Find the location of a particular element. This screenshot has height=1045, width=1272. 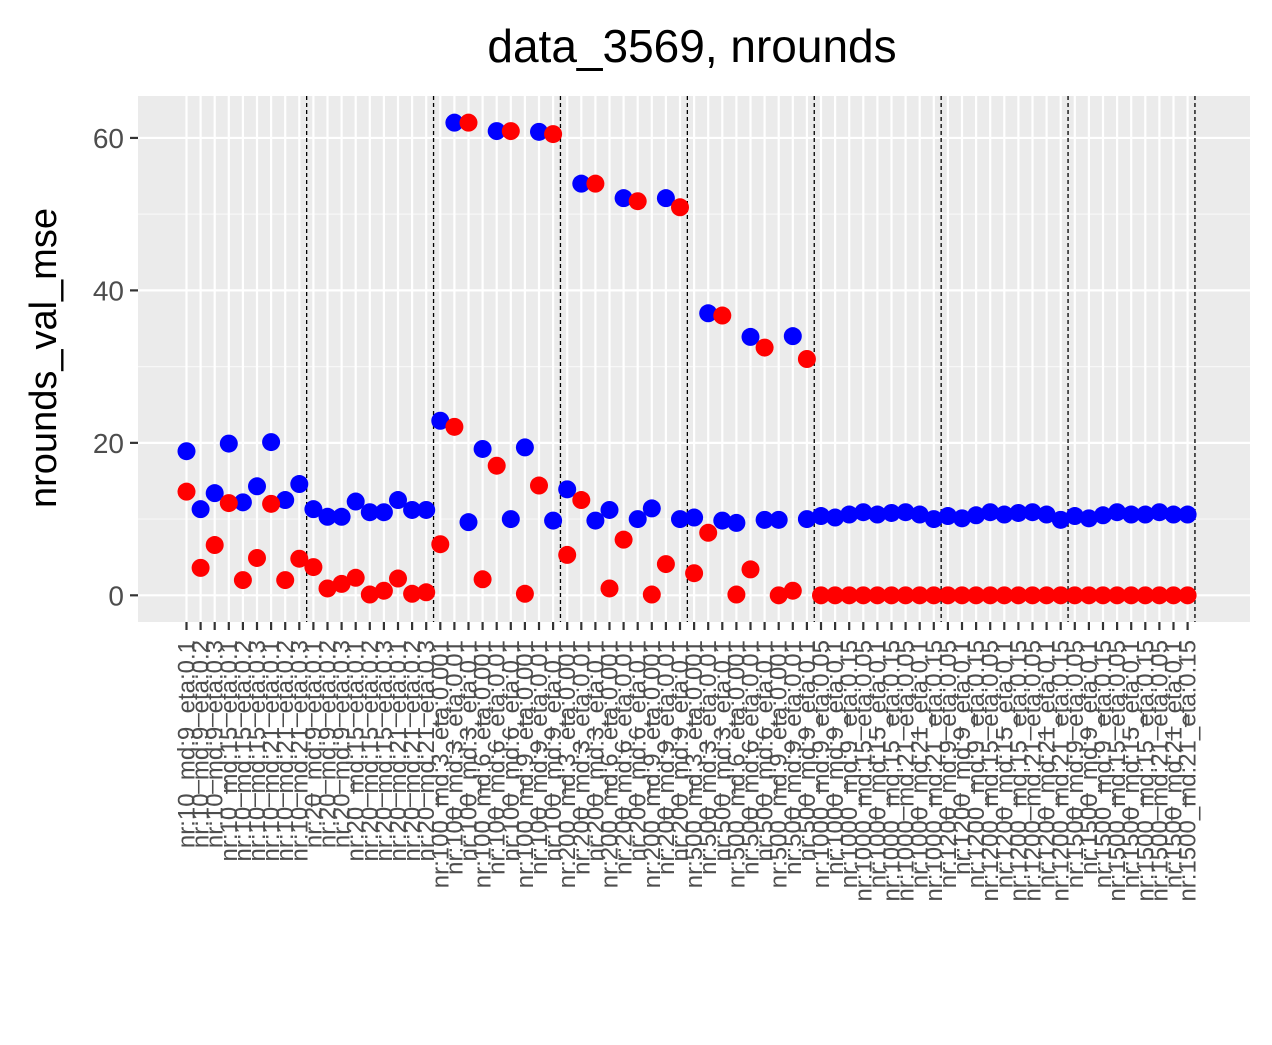

x-tick-label: nr:200_md:6_eta:0.1 is located at coordinates (638, 751).